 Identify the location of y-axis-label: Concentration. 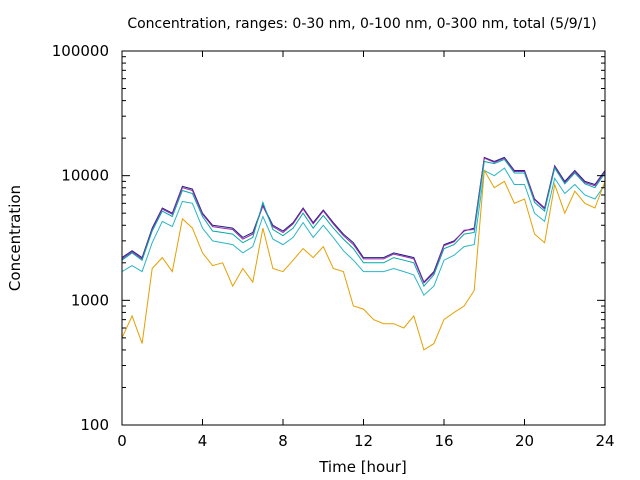
(15, 238).